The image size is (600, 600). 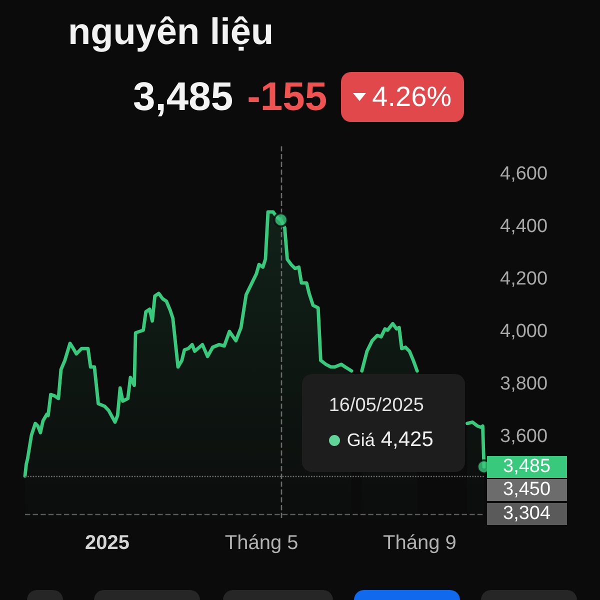 I want to click on x-tick-label: Tháng 9, so click(x=419, y=543).